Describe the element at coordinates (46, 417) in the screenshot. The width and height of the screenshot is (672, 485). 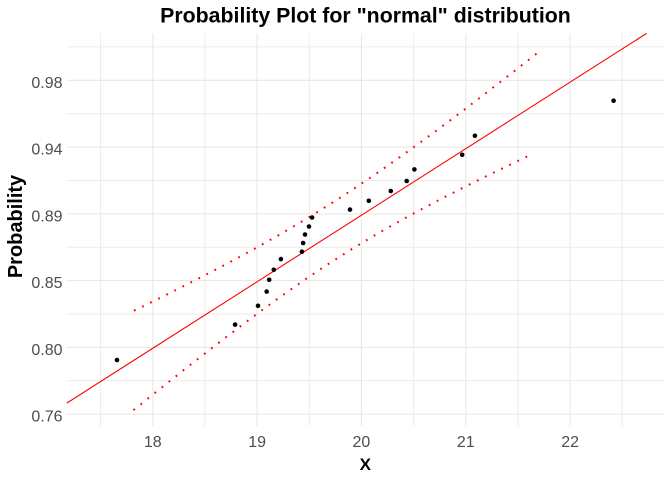
I see `svg-text: 0.76` at that location.